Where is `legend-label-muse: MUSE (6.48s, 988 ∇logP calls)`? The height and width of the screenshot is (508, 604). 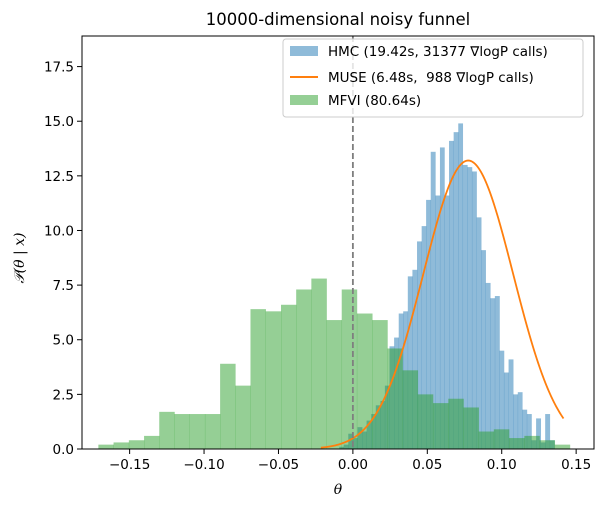
legend-label-muse: MUSE (6.48s, 988 ∇logP calls) is located at coordinates (431, 78).